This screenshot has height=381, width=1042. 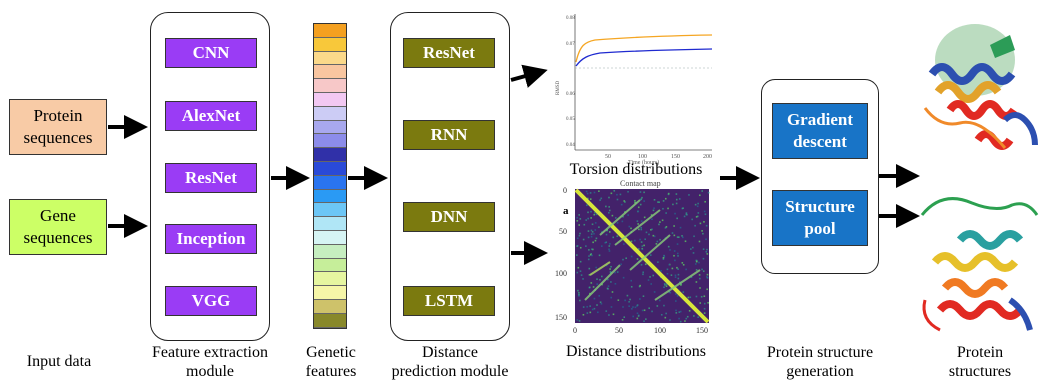 I want to click on torsion-xtick-4: 200, so click(x=707, y=157).